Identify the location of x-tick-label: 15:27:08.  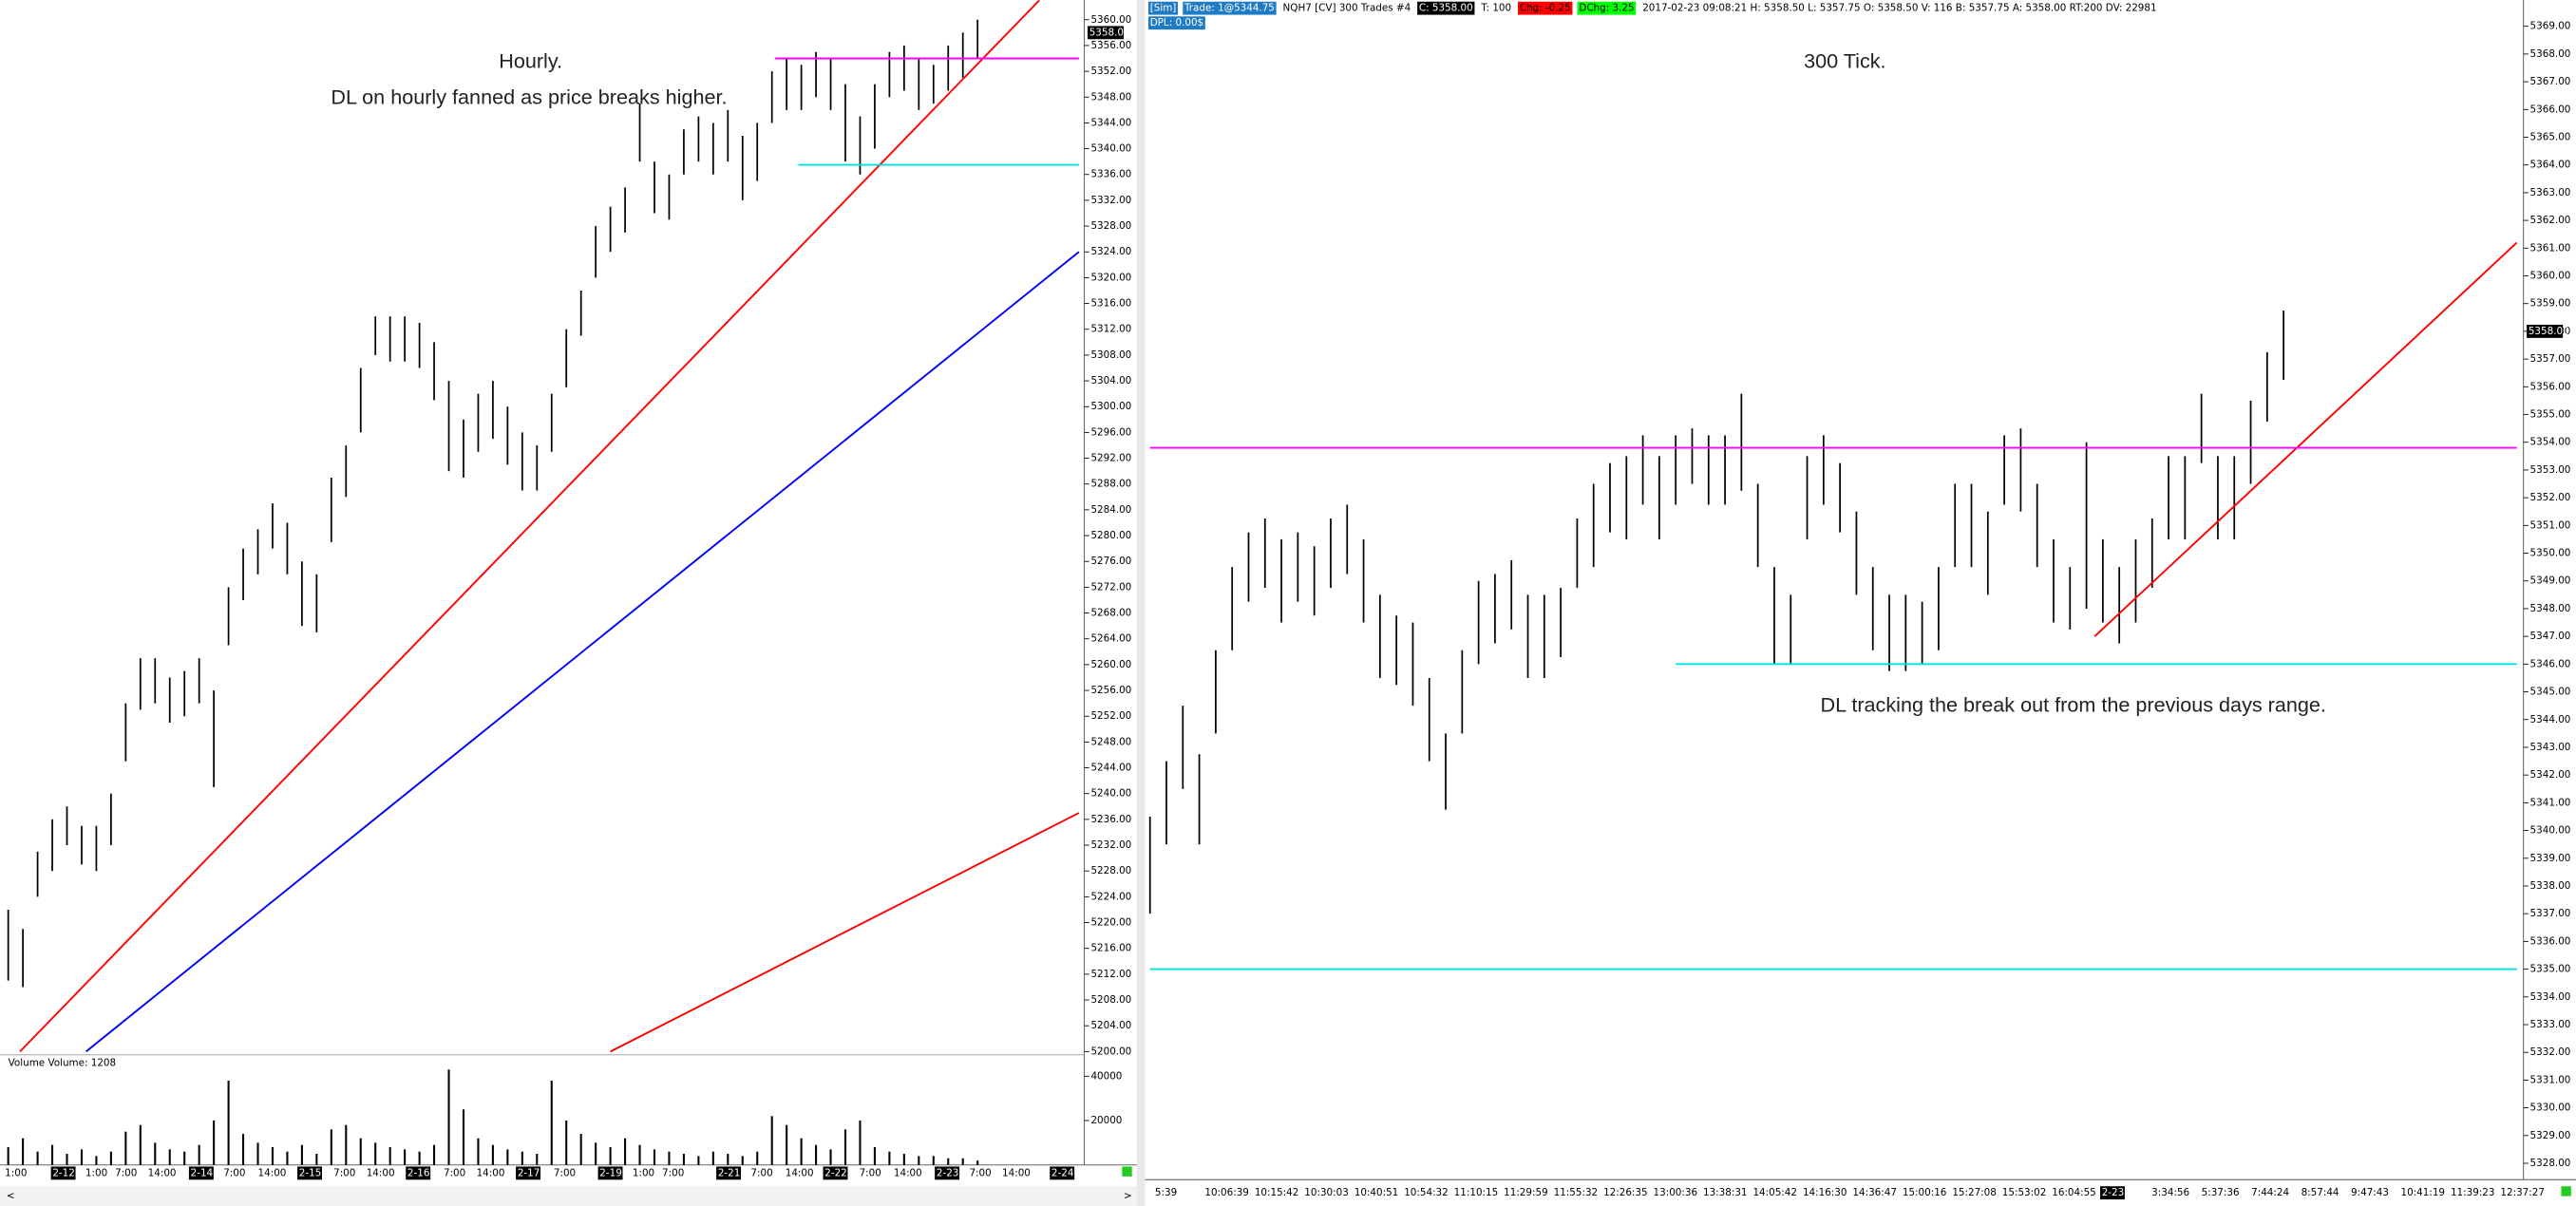
(1975, 1192).